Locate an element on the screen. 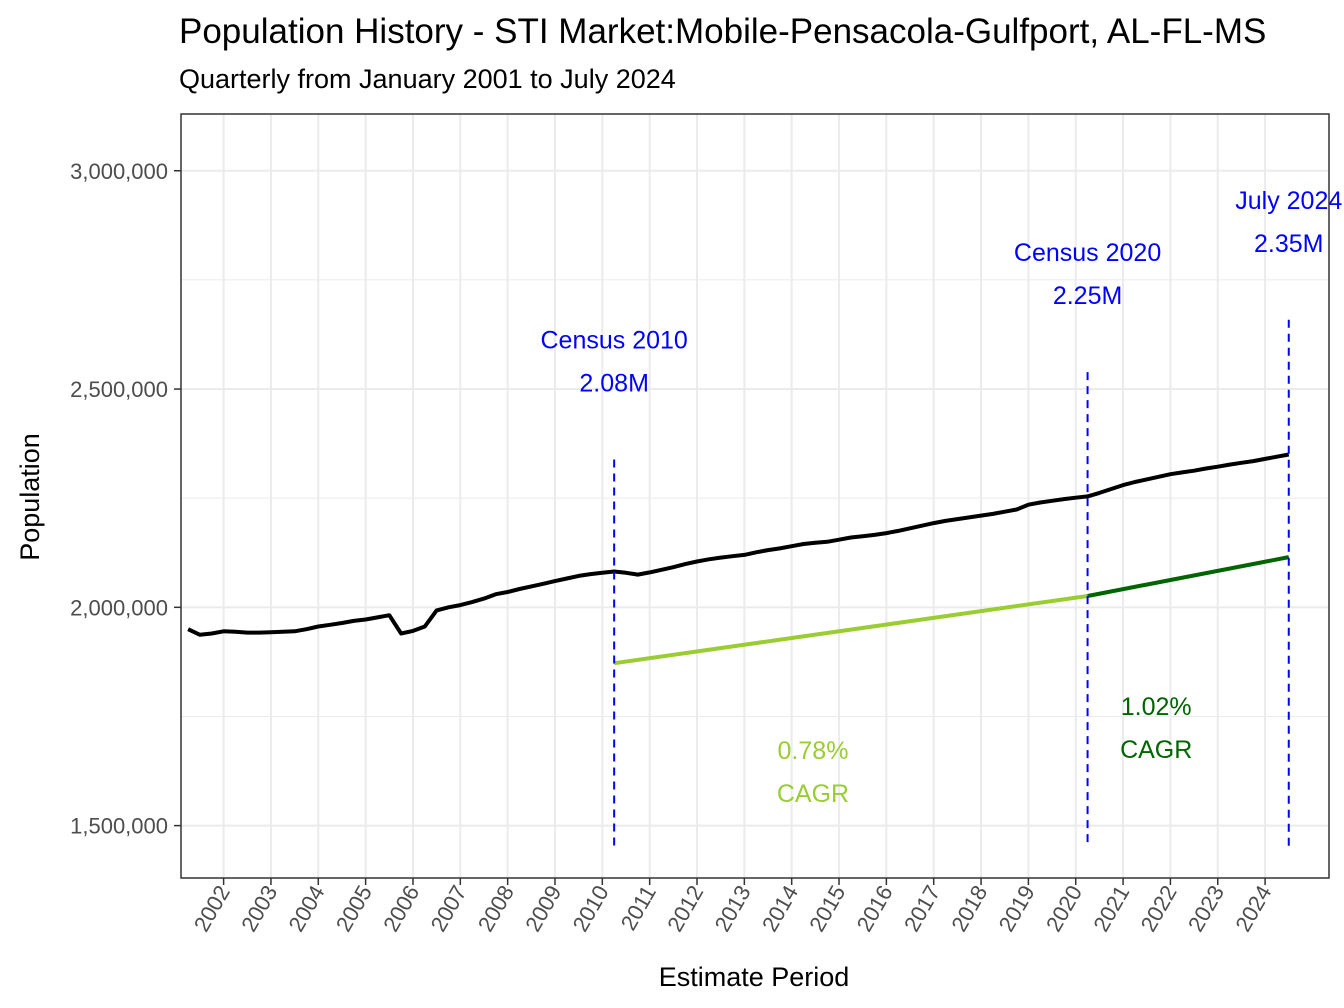 The image size is (1344, 1008). x-tick-label: 2011 is located at coordinates (638, 907).